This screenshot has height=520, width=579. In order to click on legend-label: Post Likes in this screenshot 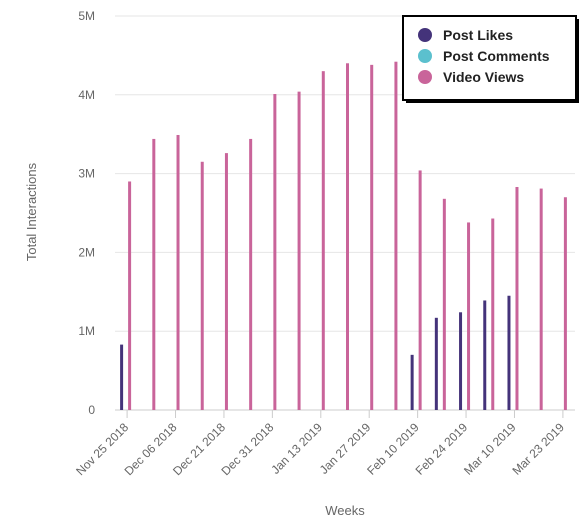, I will do `click(478, 35)`.